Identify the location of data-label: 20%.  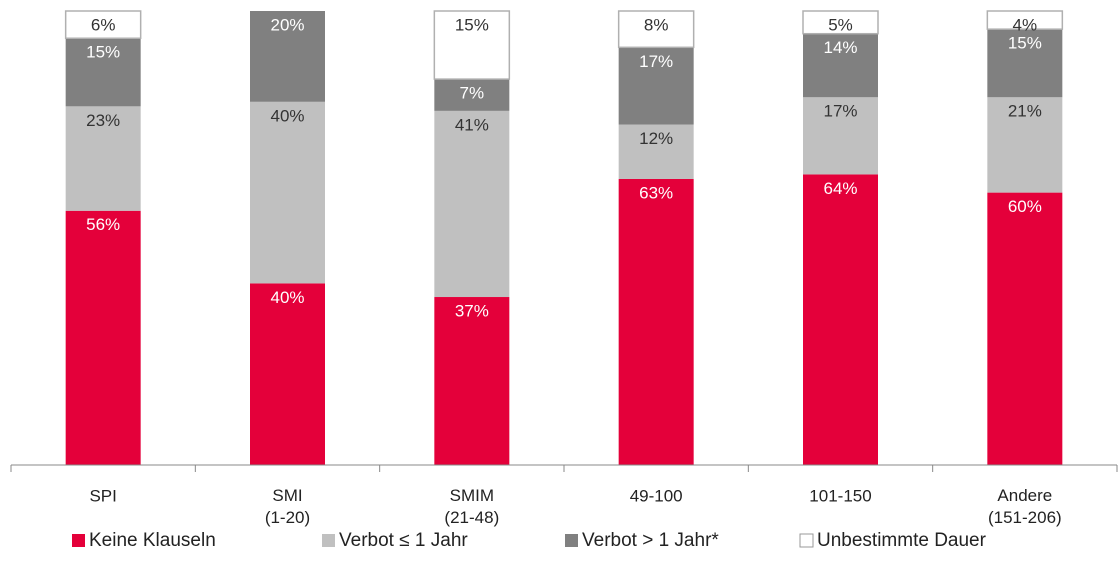
(287, 24).